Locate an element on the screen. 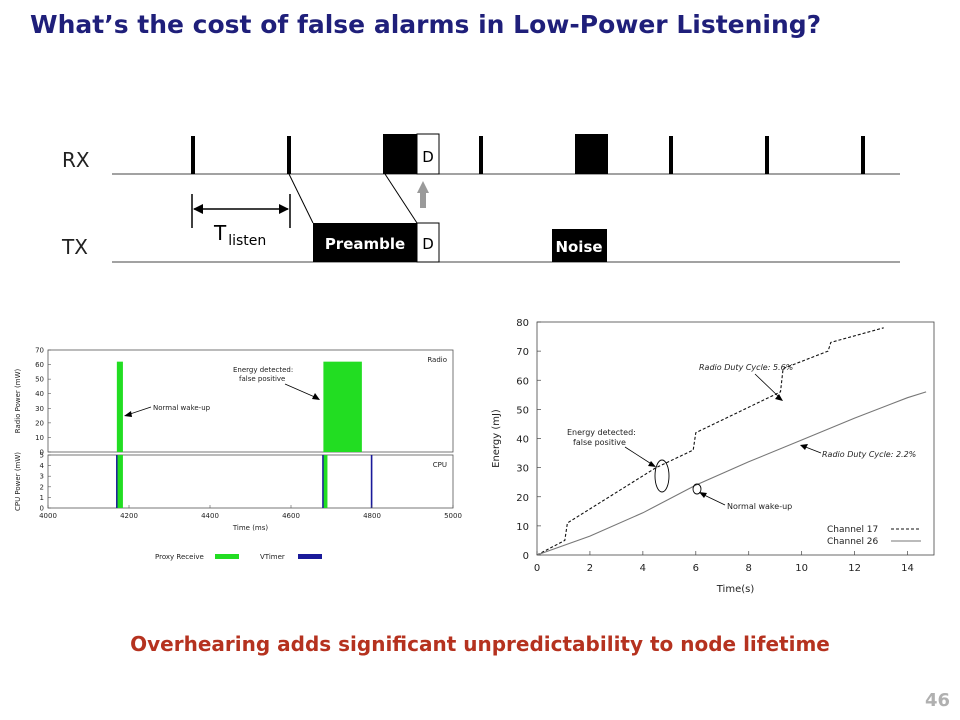  x-tick-label: 0 is located at coordinates (537, 568).